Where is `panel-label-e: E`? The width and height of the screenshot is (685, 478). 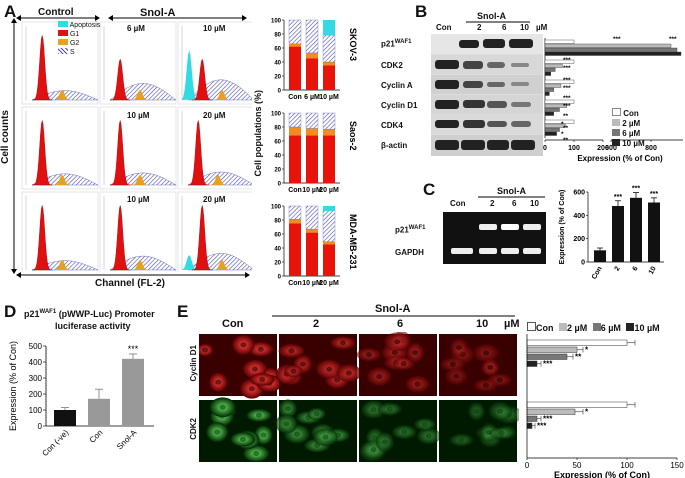 panel-label-e: E is located at coordinates (183, 311).